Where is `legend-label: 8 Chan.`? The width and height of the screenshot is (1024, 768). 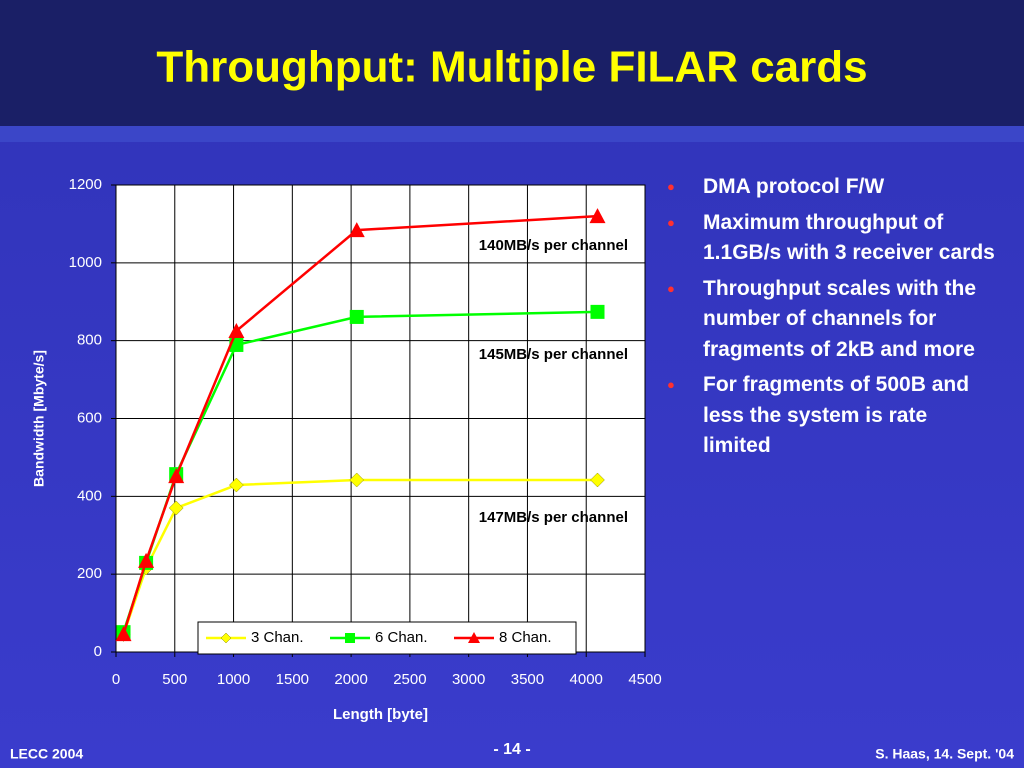
legend-label: 8 Chan. is located at coordinates (525, 637).